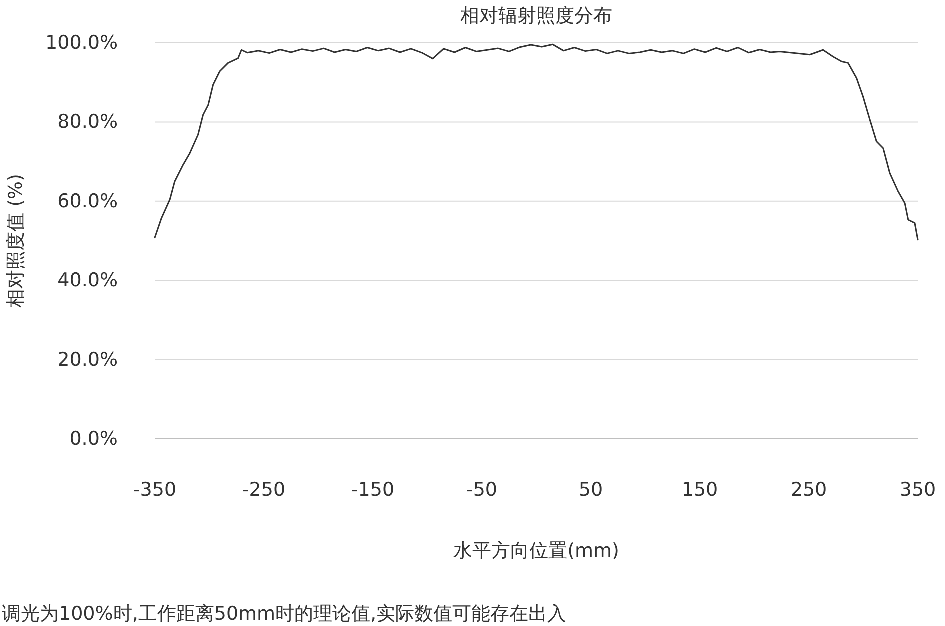 The image size is (945, 626). What do you see at coordinates (591, 490) in the screenshot?
I see `x-tick-label: 50` at bounding box center [591, 490].